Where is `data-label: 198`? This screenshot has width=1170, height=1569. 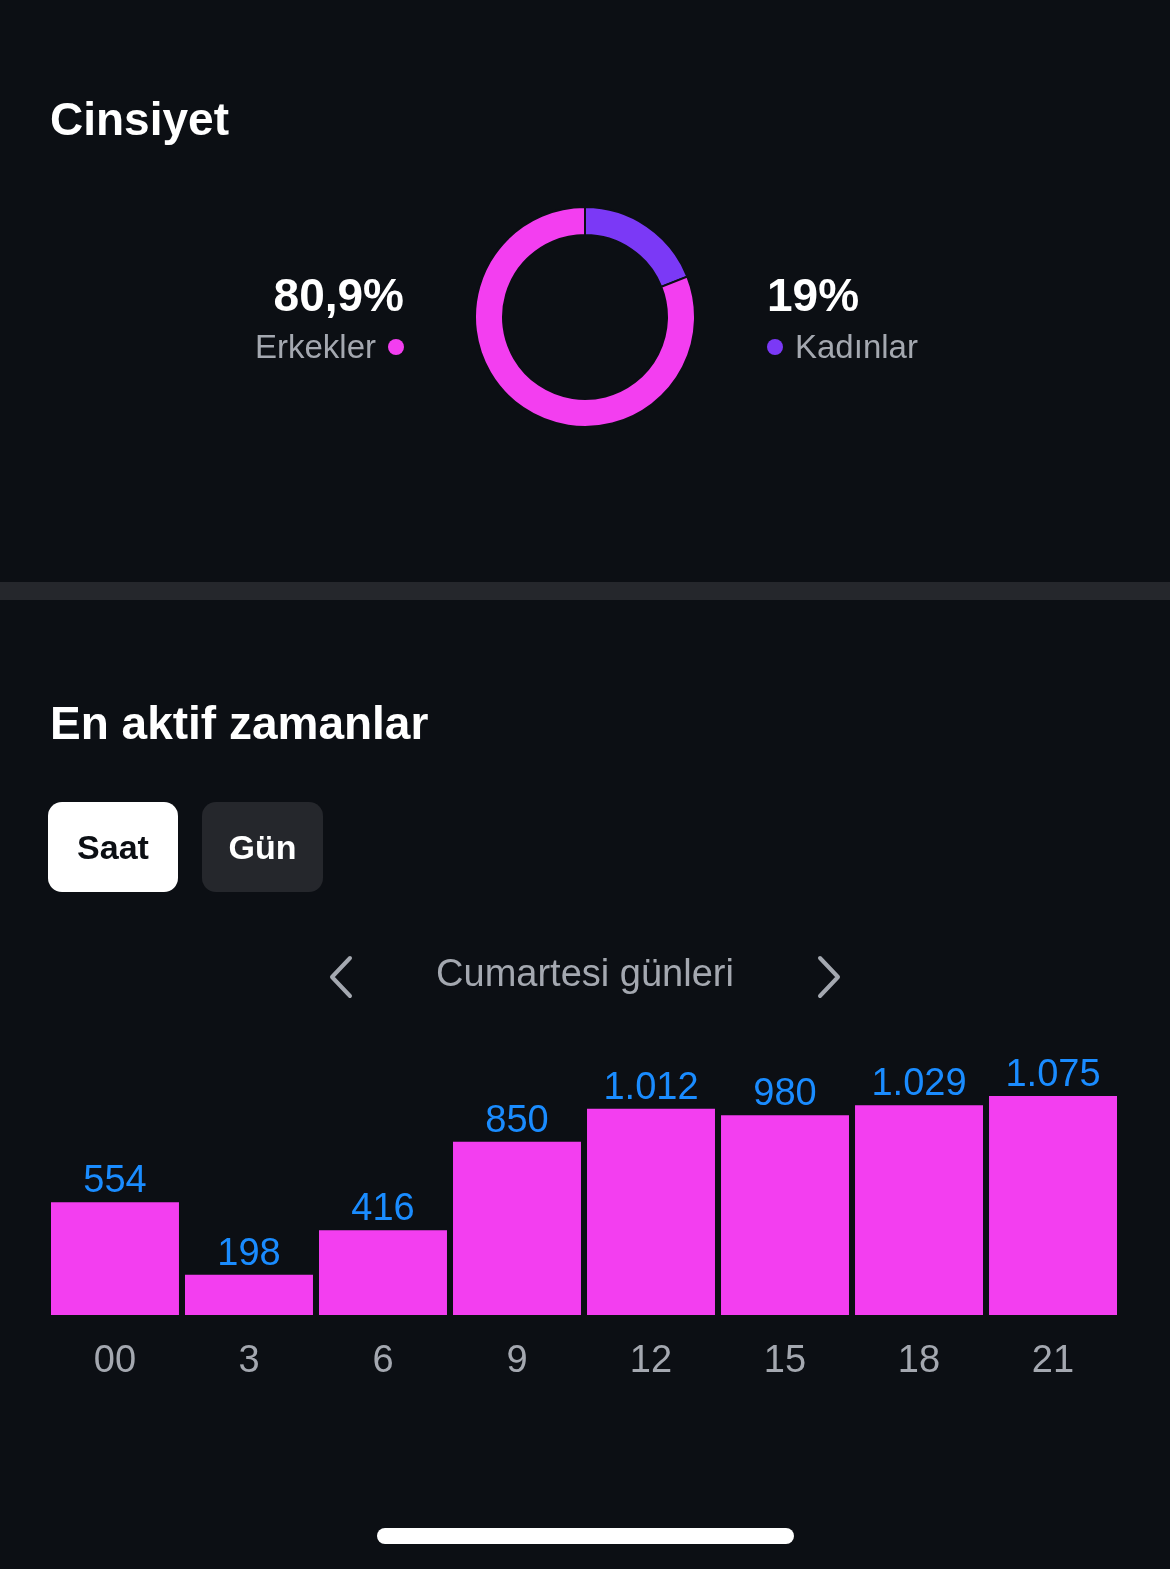
data-label: 198 is located at coordinates (249, 1251).